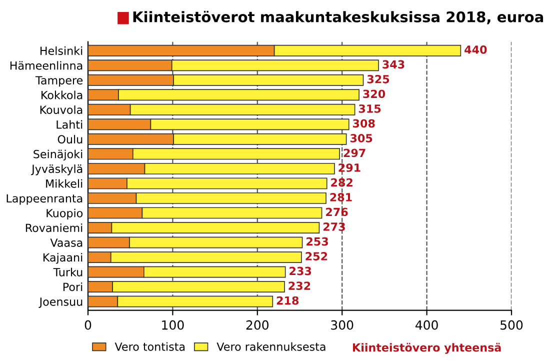 This screenshot has width=550, height=363. I want to click on y-tick-label: Pori, so click(72, 287).